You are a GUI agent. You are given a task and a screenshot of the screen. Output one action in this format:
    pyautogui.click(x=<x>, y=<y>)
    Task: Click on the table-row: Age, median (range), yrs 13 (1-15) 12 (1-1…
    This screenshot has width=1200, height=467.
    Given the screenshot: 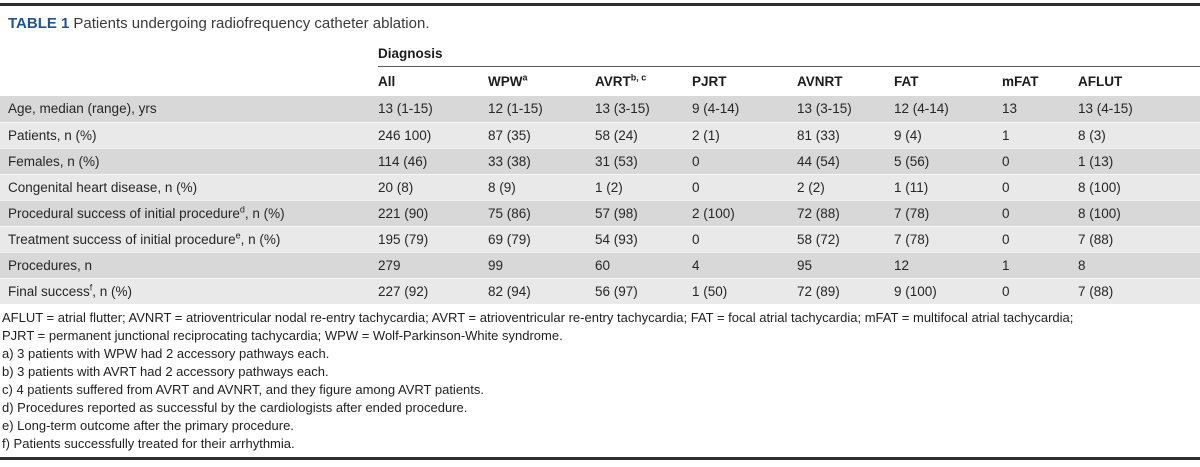 What is the action you would take?
    pyautogui.click(x=600, y=109)
    